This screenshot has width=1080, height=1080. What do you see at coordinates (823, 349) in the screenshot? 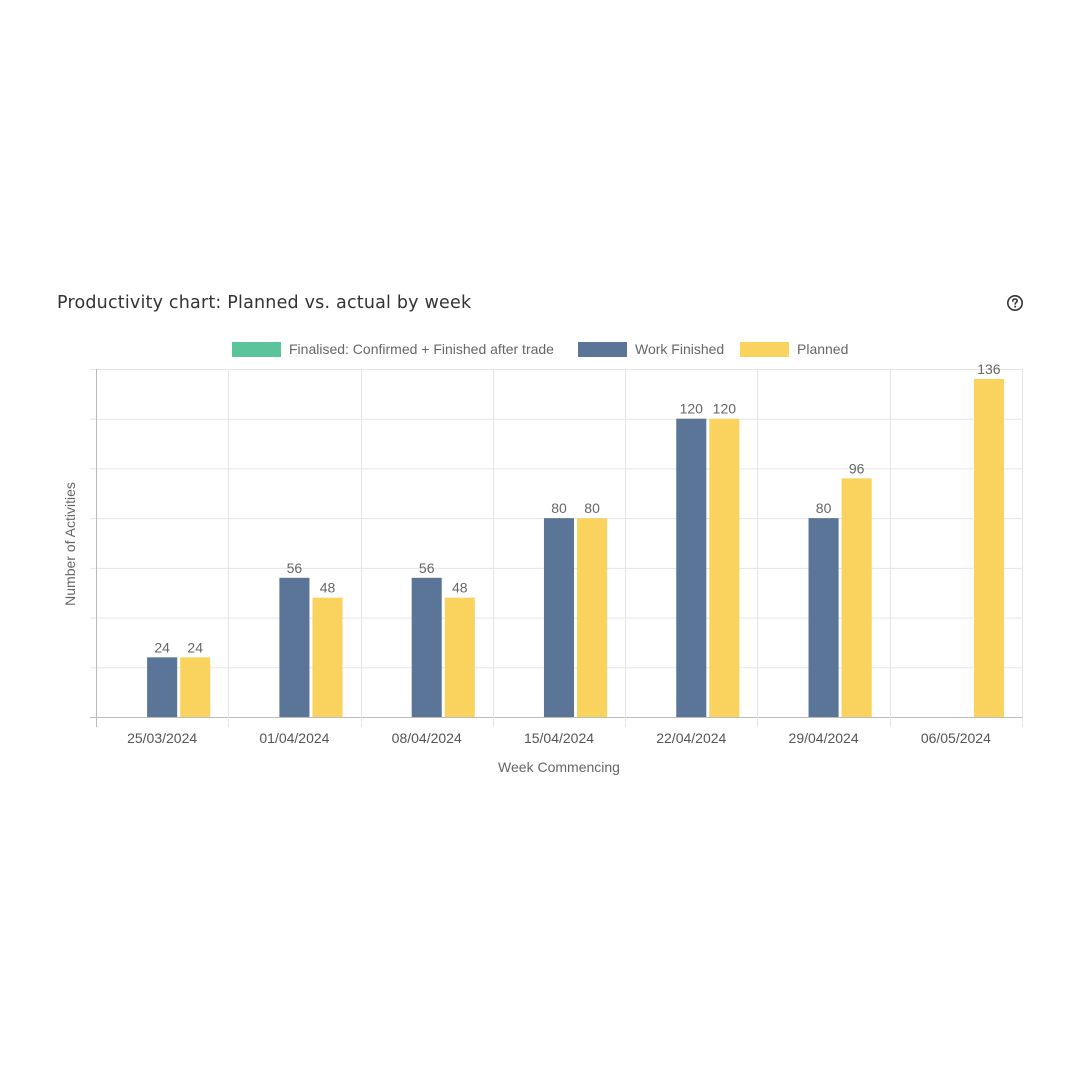
I see `legend-label-planned: Planned` at bounding box center [823, 349].